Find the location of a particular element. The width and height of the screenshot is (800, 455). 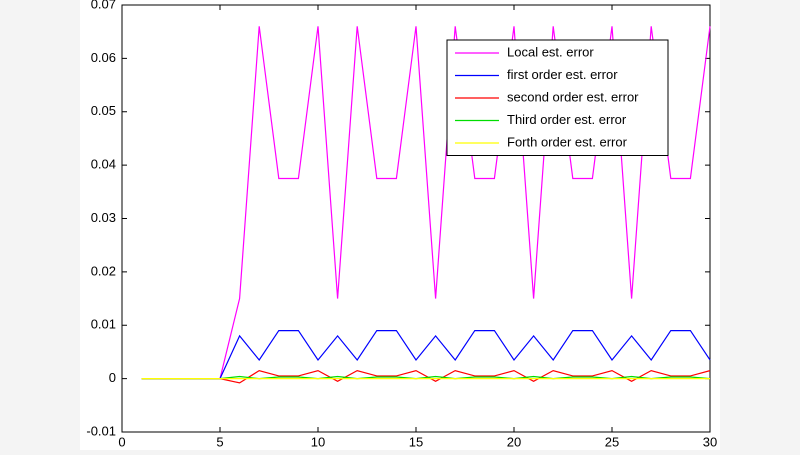

x-tick-label: 10 is located at coordinates (318, 441).